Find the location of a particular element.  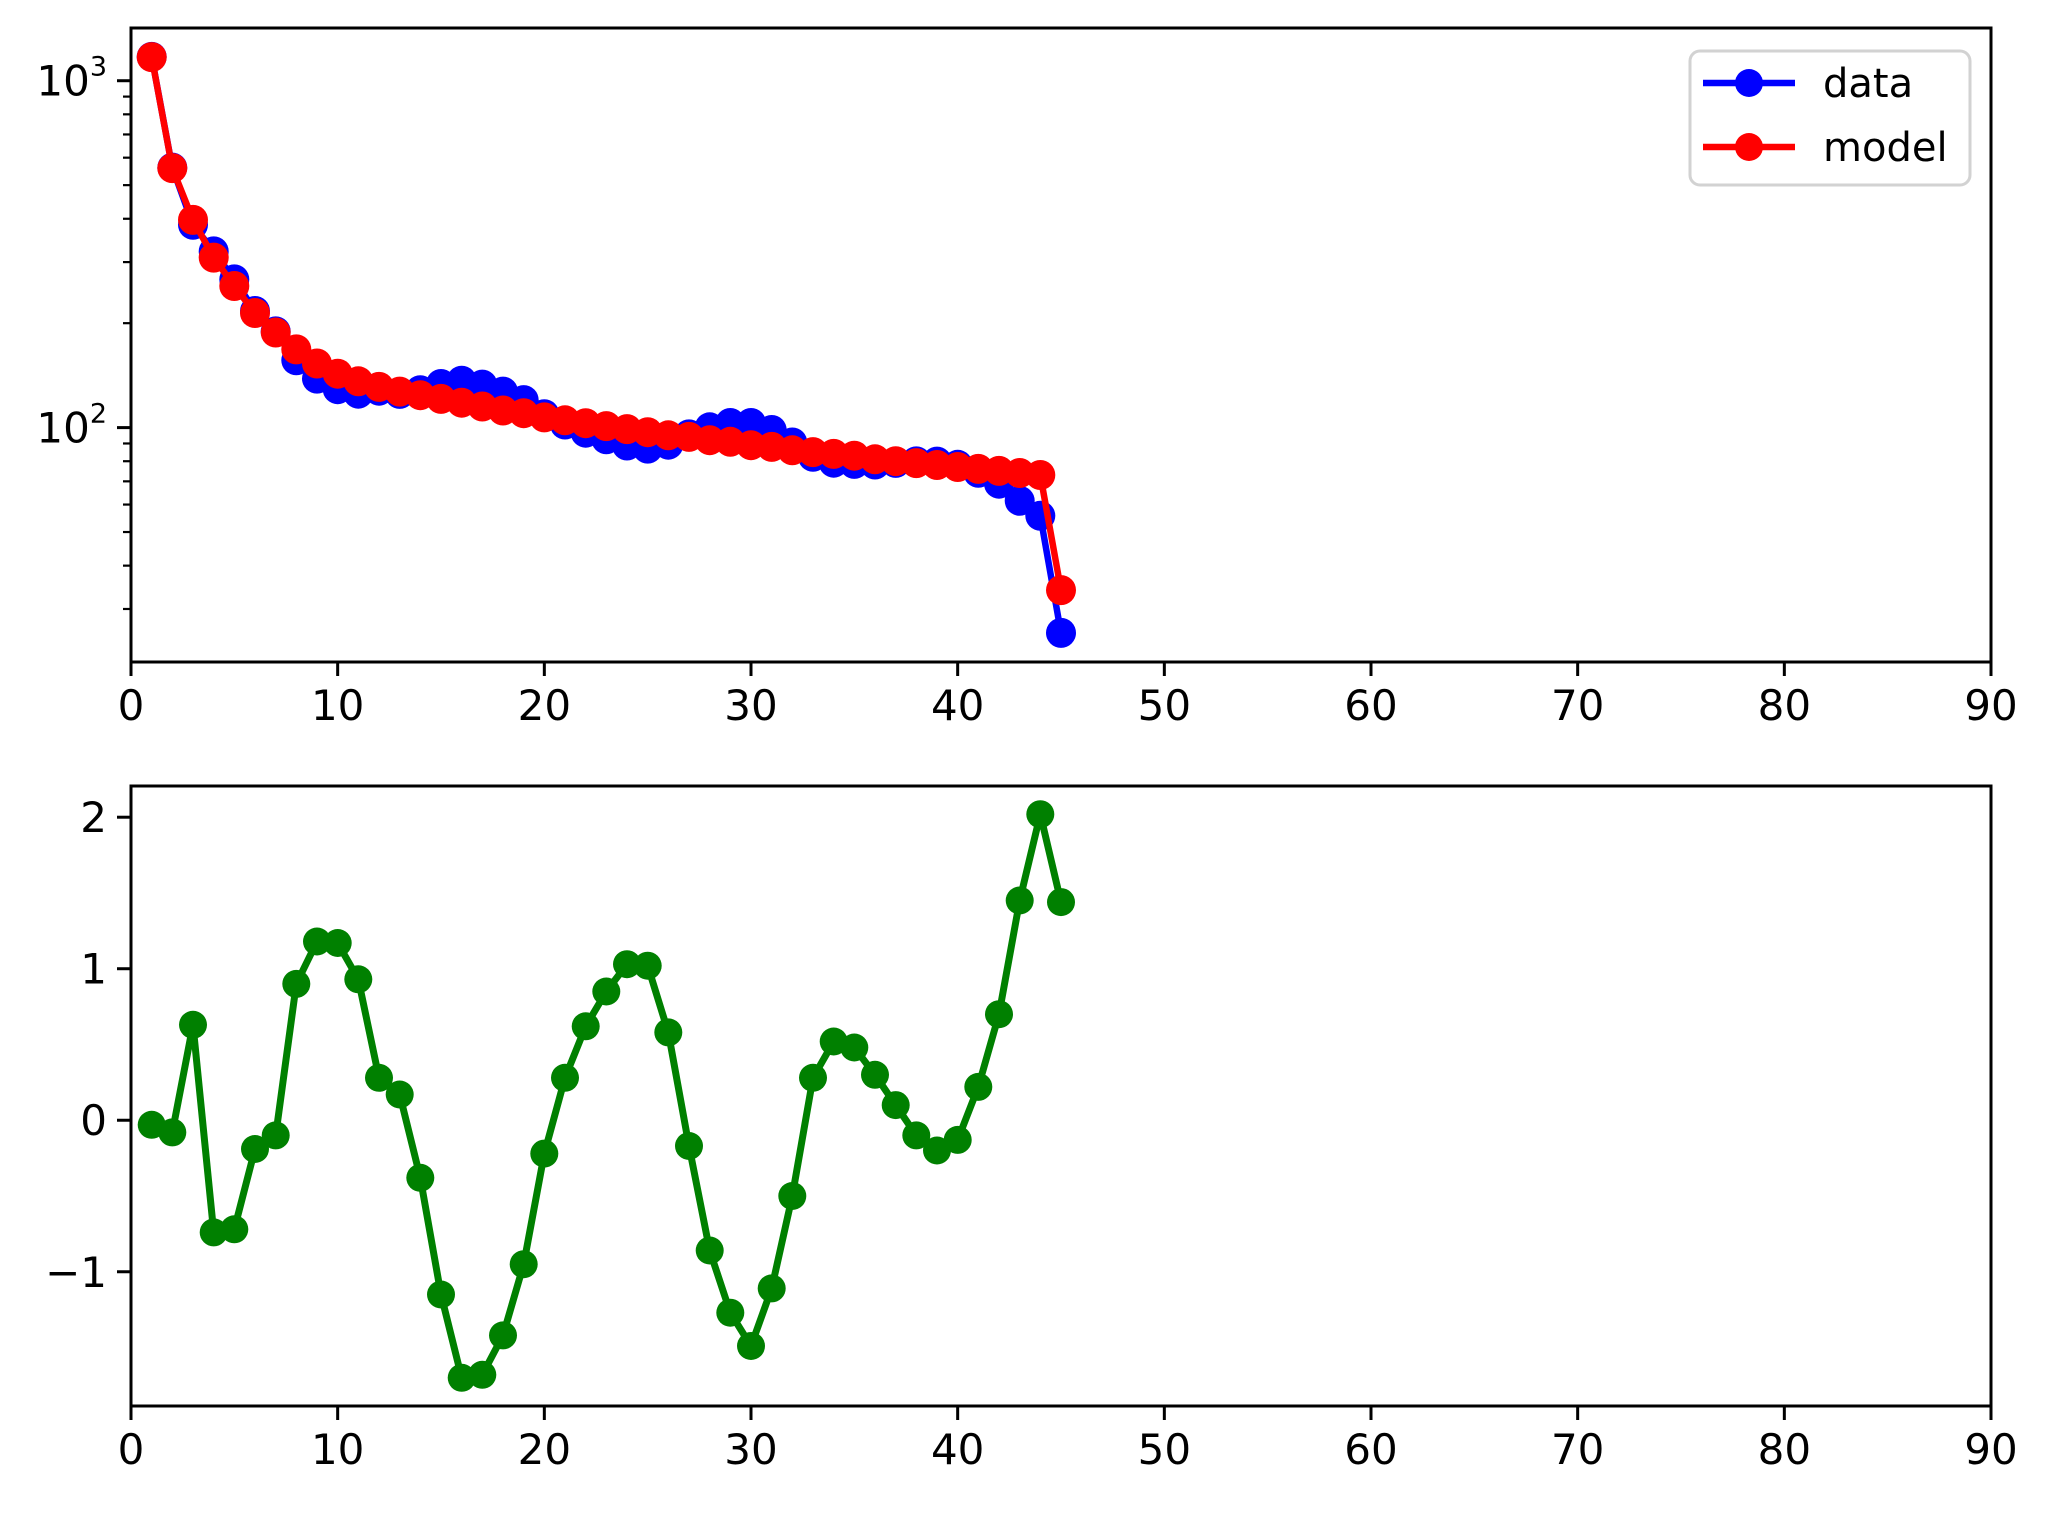

y-tick-label: 2 is located at coordinates (93, 817).